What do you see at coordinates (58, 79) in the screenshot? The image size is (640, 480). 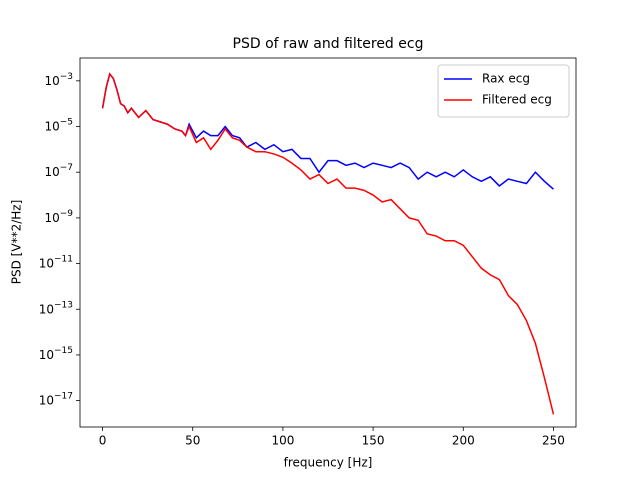 I see `y-tick-label: 10⁻³` at bounding box center [58, 79].